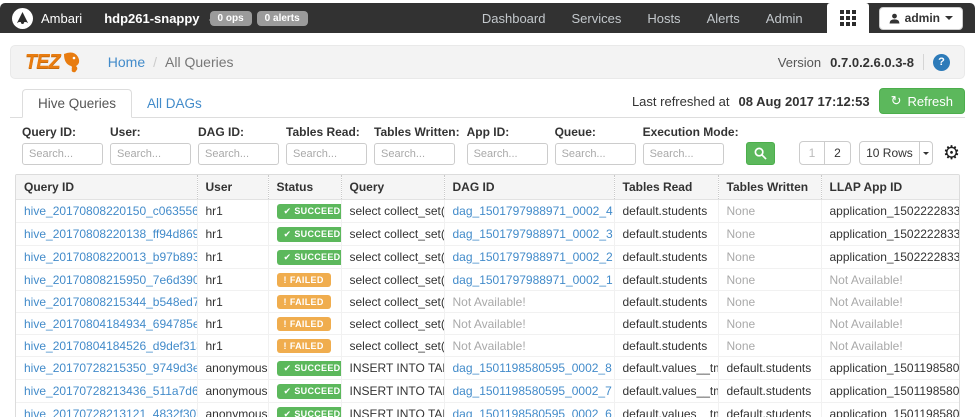 Image resolution: width=975 pixels, height=417 pixels. What do you see at coordinates (811, 153) in the screenshot?
I see `page-button-1: 1` at bounding box center [811, 153].